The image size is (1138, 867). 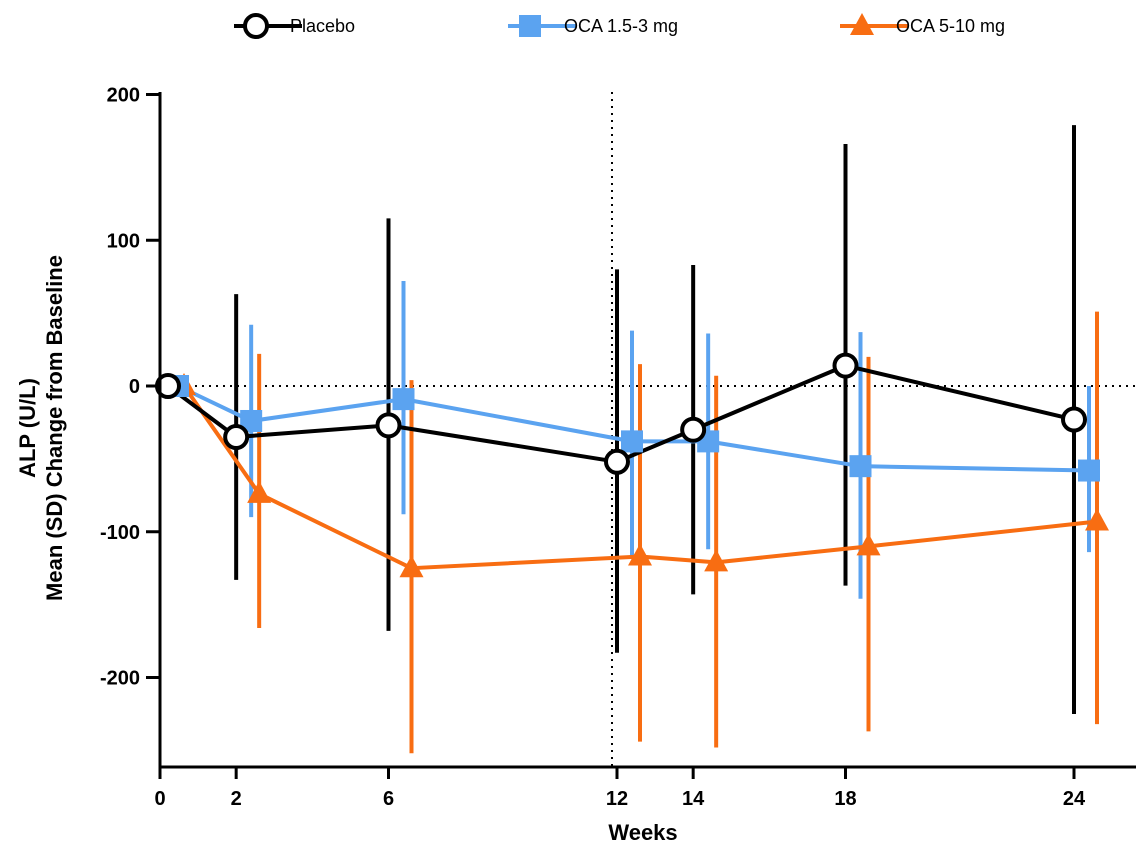 I want to click on y-tick-label: -100, so click(x=120, y=533).